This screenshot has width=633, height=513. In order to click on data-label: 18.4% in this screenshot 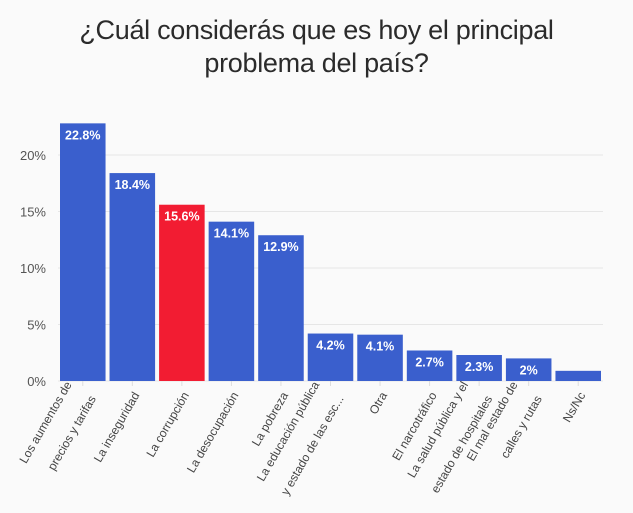, I will do `click(132, 185)`.